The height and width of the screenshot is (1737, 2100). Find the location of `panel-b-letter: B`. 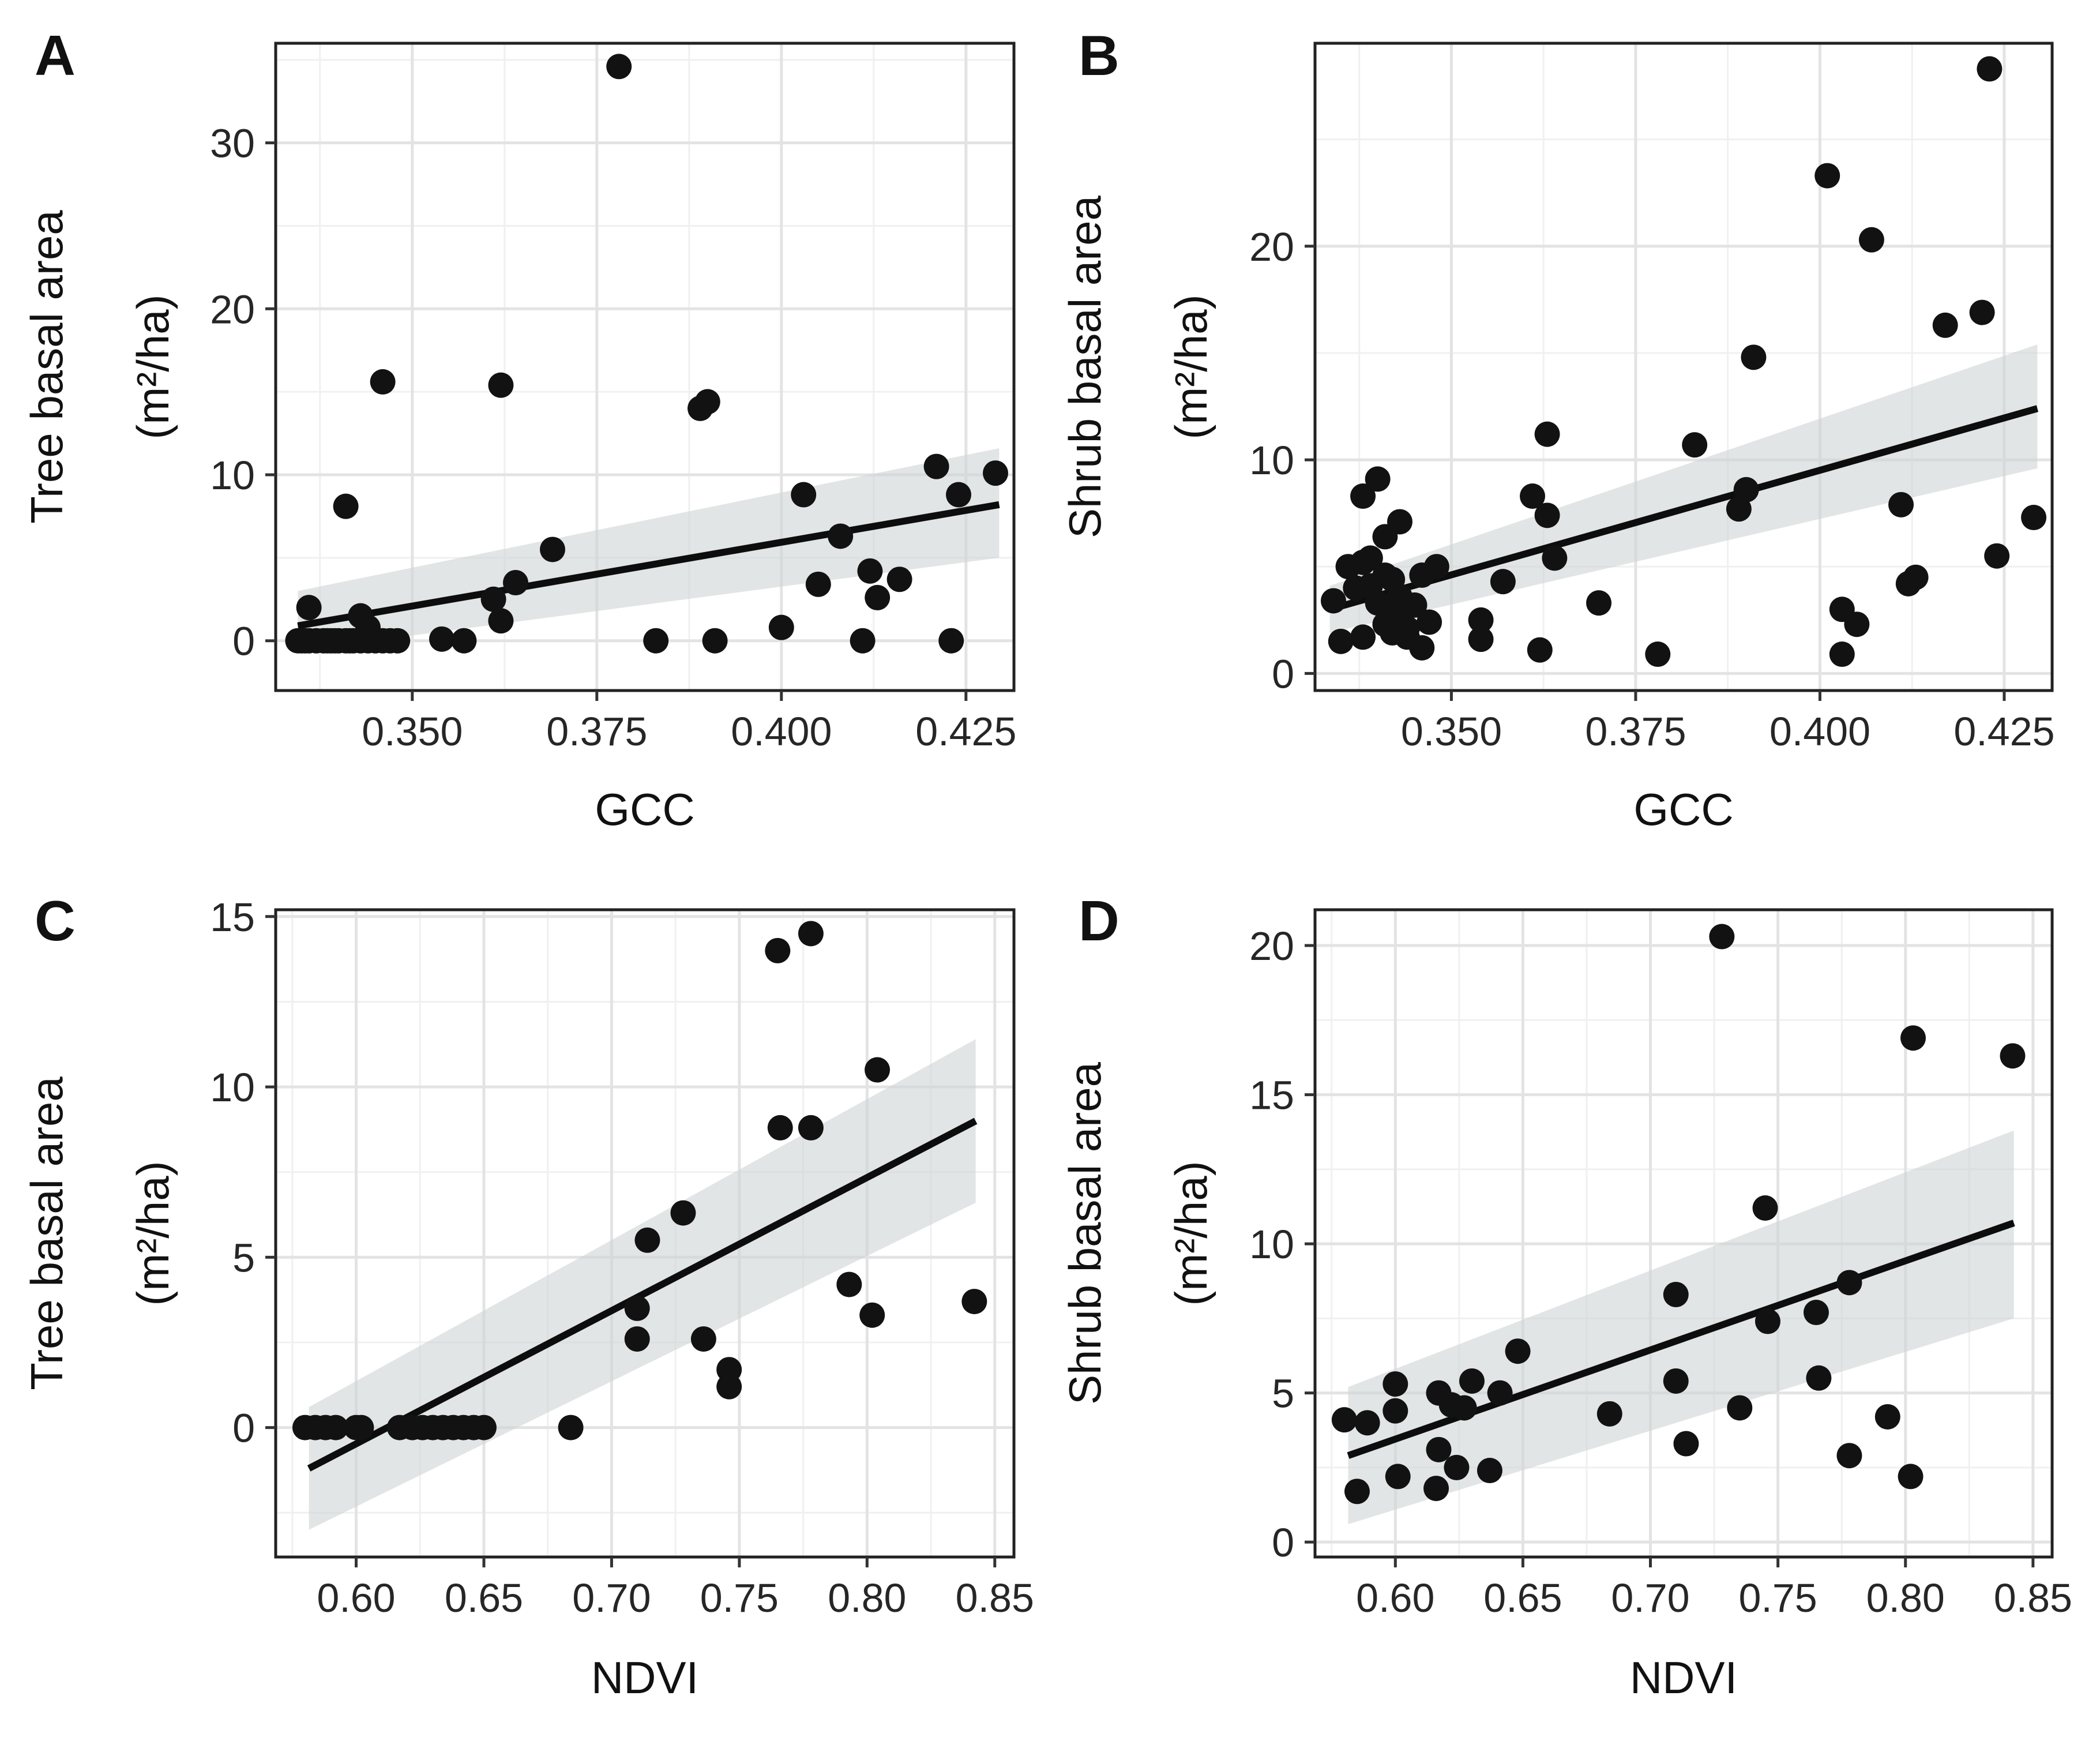

panel-b-letter: B is located at coordinates (1099, 55).